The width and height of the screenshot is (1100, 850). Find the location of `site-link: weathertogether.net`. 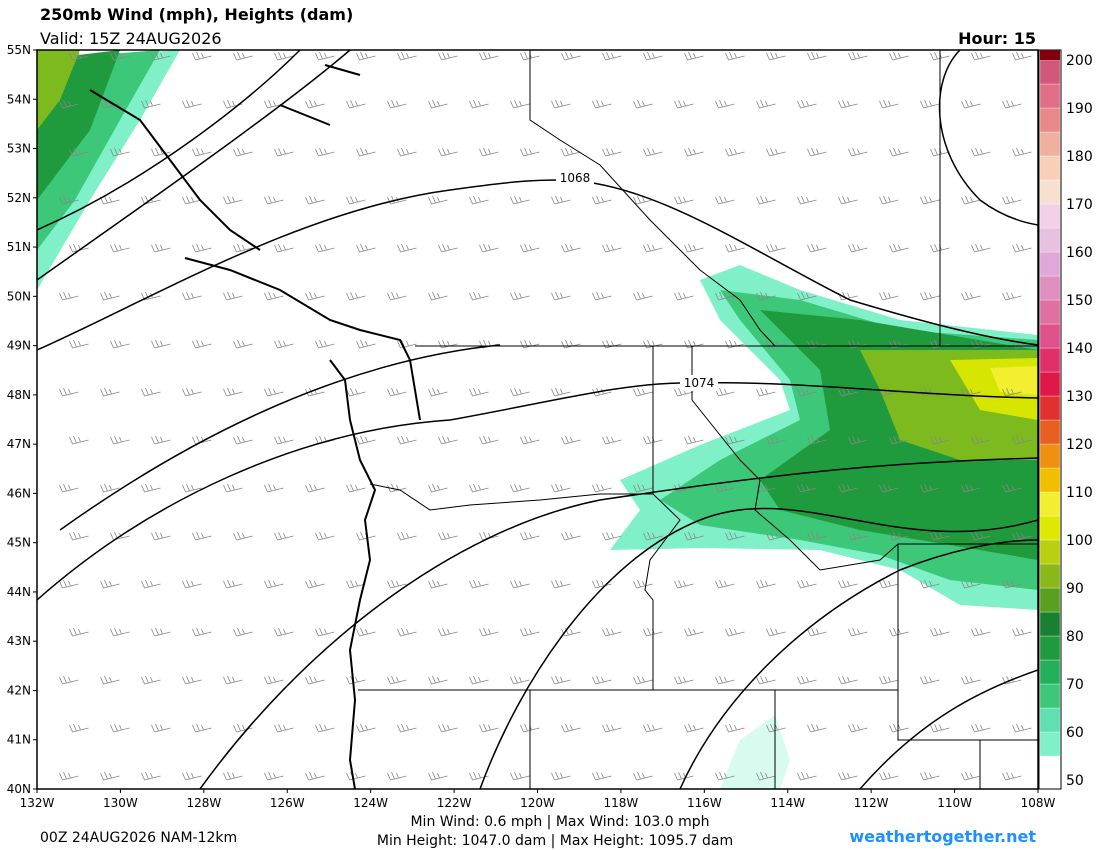

site-link: weathertogether.net is located at coordinates (942, 836).